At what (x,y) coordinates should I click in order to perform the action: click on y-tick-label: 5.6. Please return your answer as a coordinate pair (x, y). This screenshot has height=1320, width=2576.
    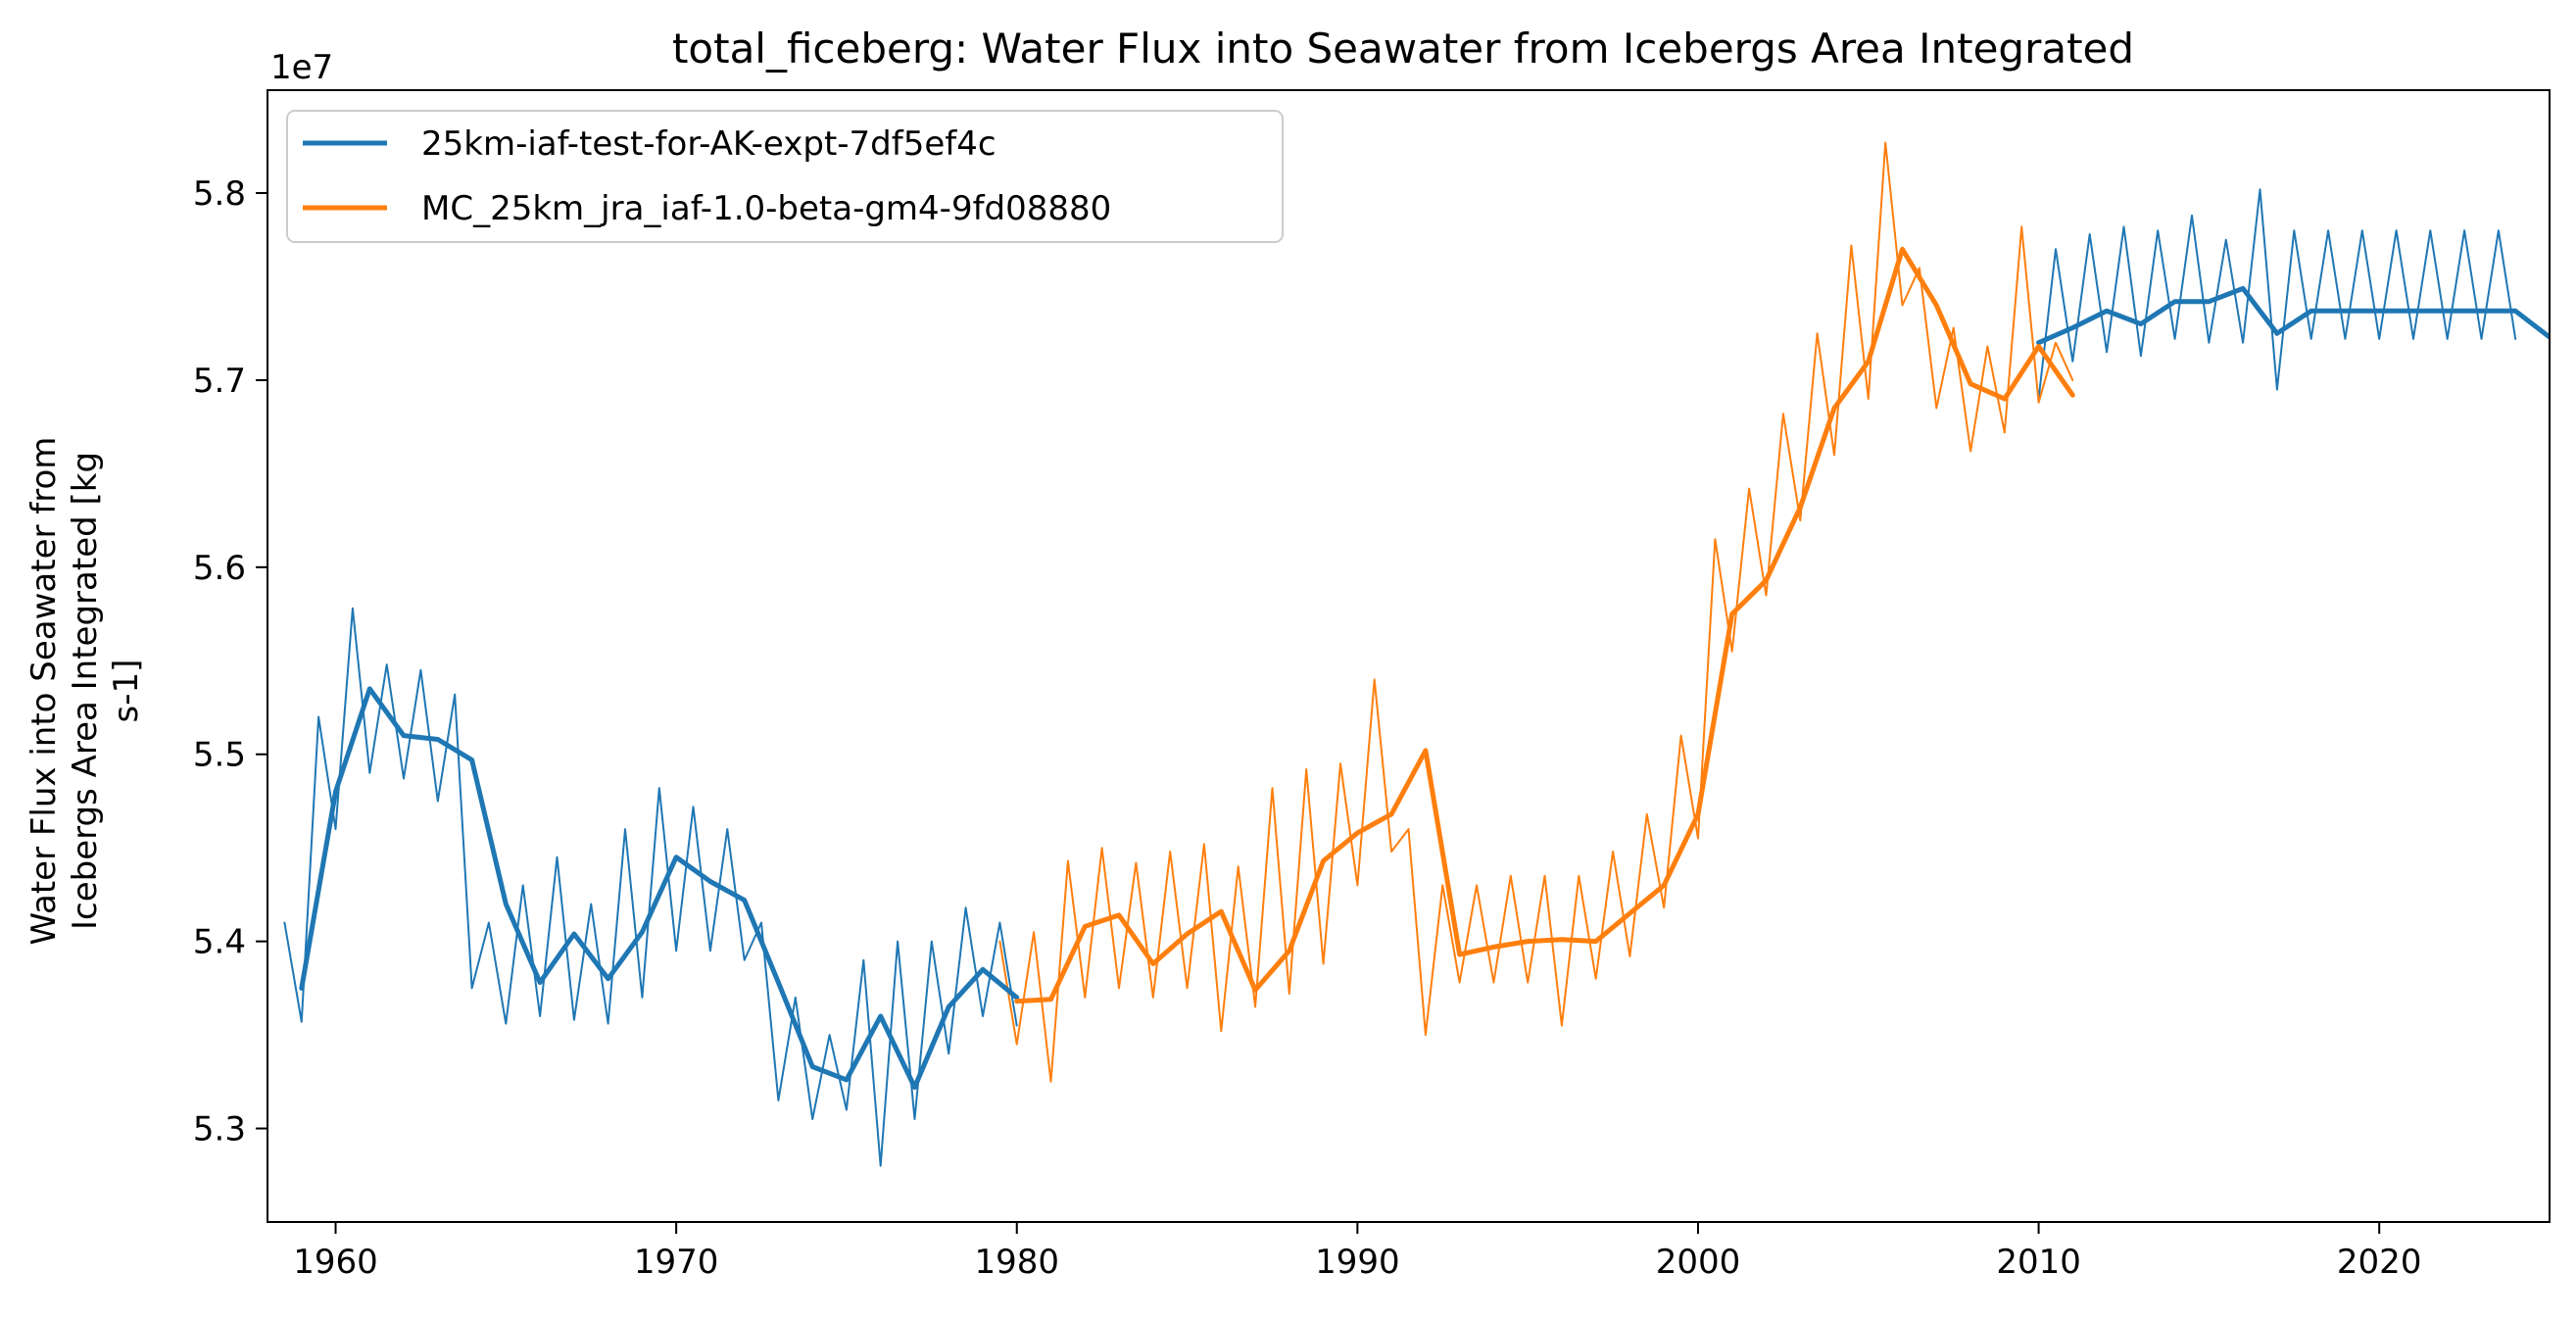
    Looking at the image, I should click on (219, 569).